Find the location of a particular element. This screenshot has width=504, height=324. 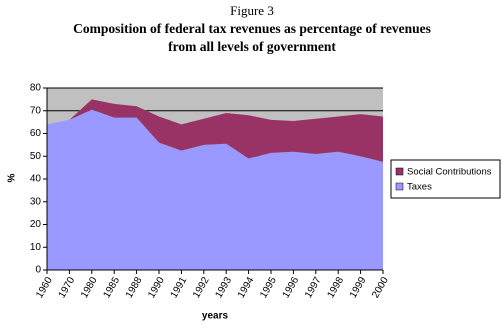

y-tick-label: 30 is located at coordinates (36, 201).